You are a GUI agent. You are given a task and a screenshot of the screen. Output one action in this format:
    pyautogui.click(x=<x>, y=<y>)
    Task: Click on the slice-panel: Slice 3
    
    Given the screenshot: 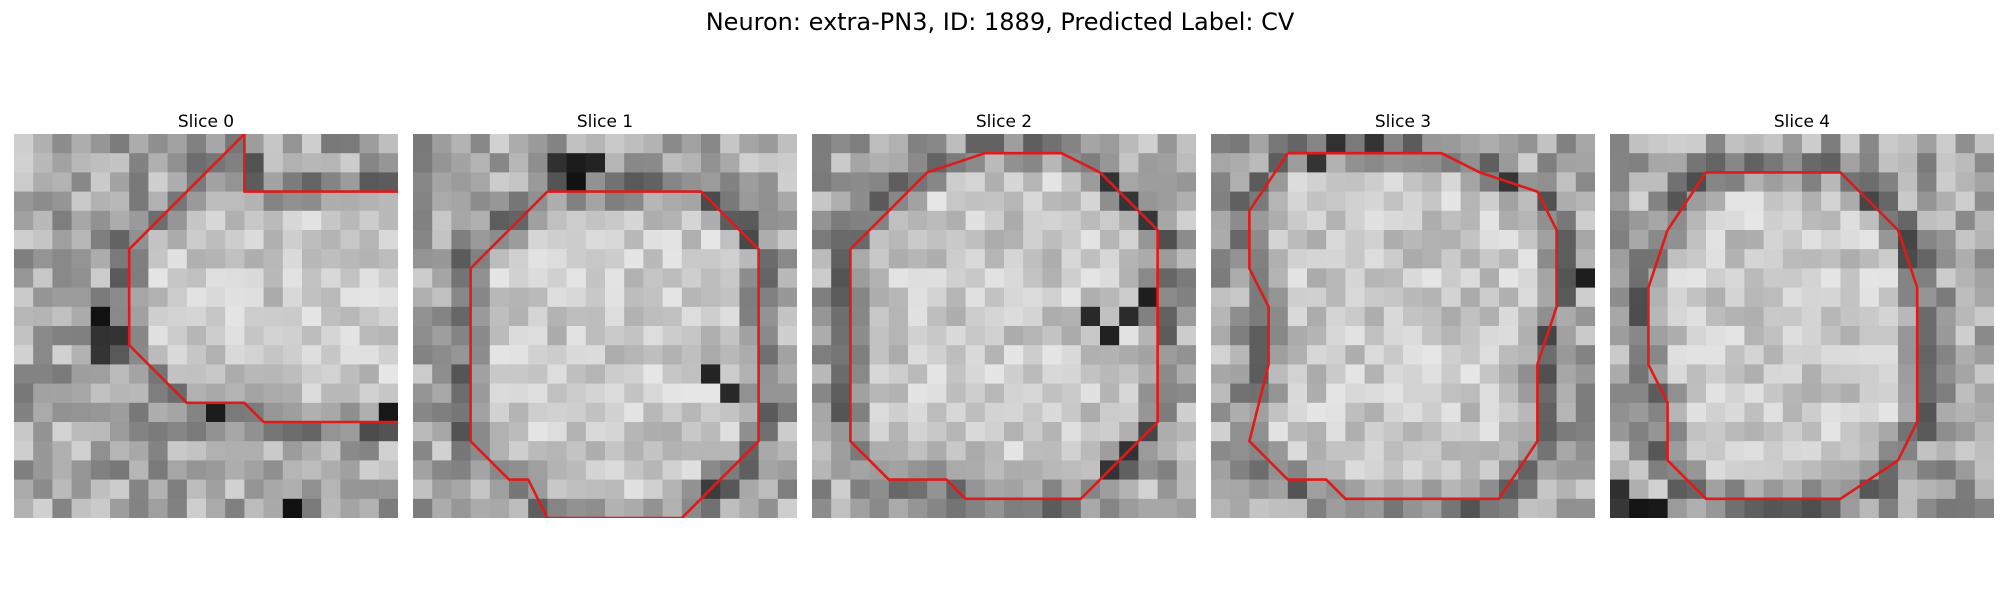 What is the action you would take?
    pyautogui.click(x=1403, y=314)
    